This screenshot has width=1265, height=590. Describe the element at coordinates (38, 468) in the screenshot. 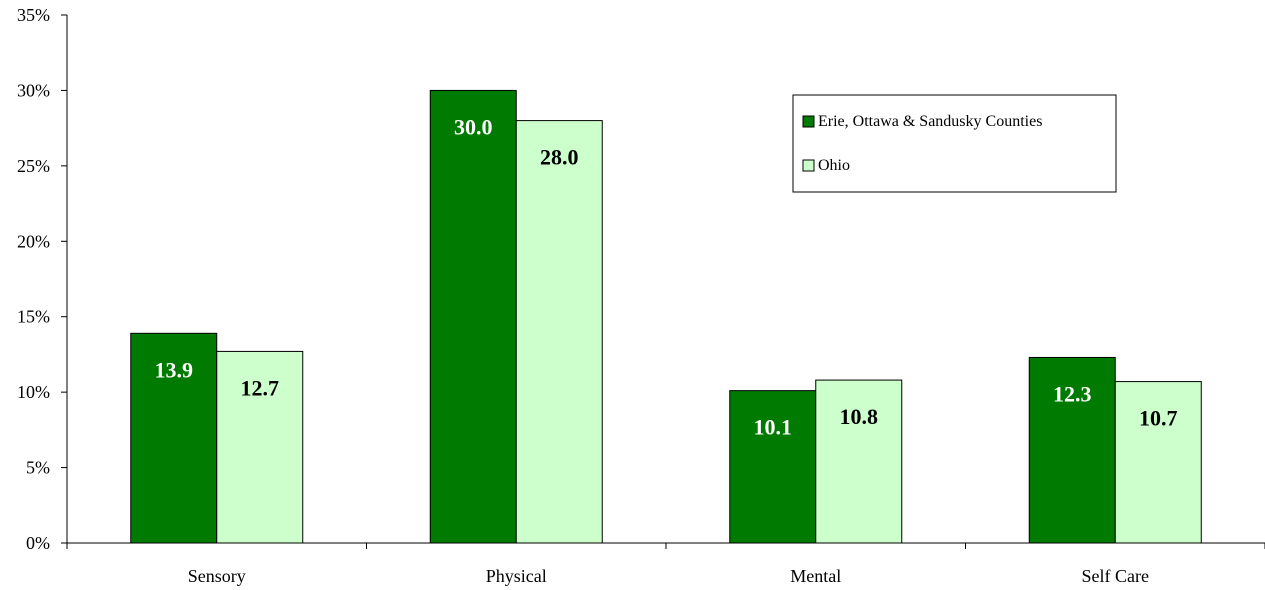

I see `y-tick-label: 5%` at that location.